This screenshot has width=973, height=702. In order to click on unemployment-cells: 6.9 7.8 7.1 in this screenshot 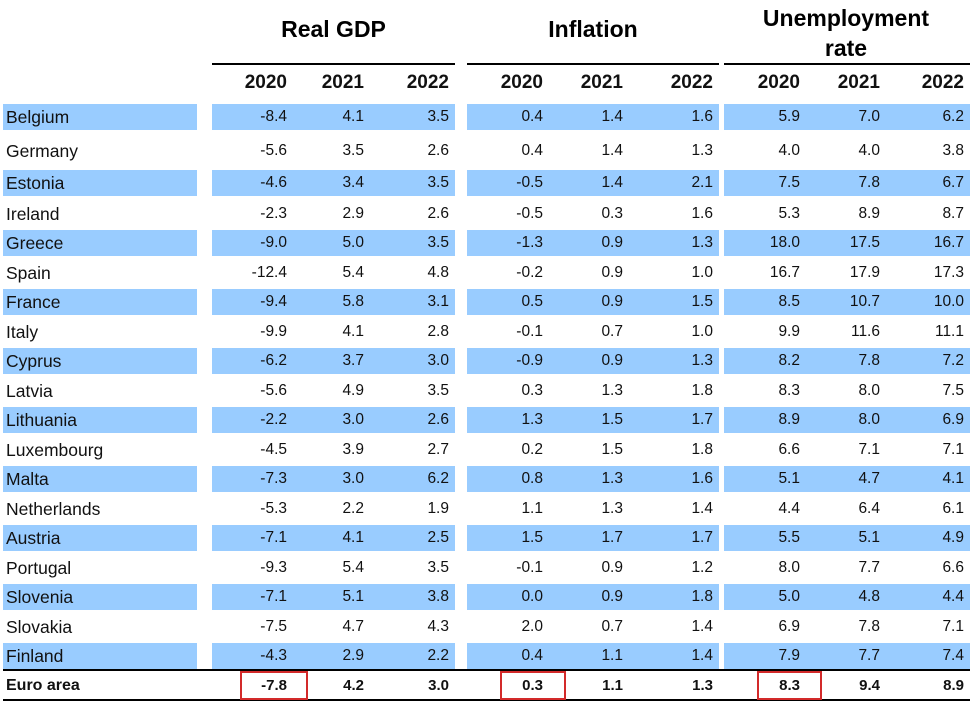, I will do `click(847, 627)`.